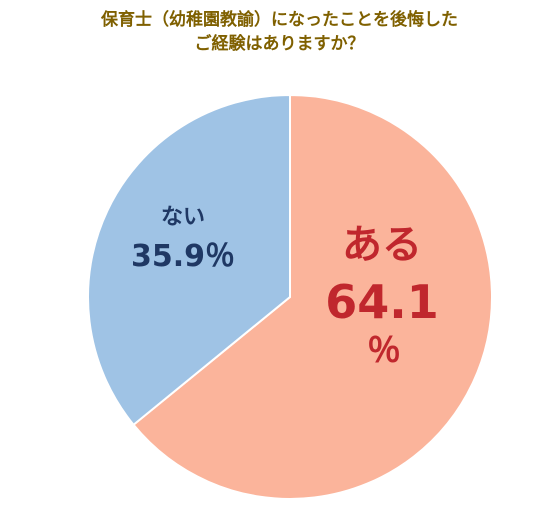 Image resolution: width=559 pixels, height=525 pixels. Describe the element at coordinates (384, 351) in the screenshot. I see `slice-unit-aru: ％` at that location.